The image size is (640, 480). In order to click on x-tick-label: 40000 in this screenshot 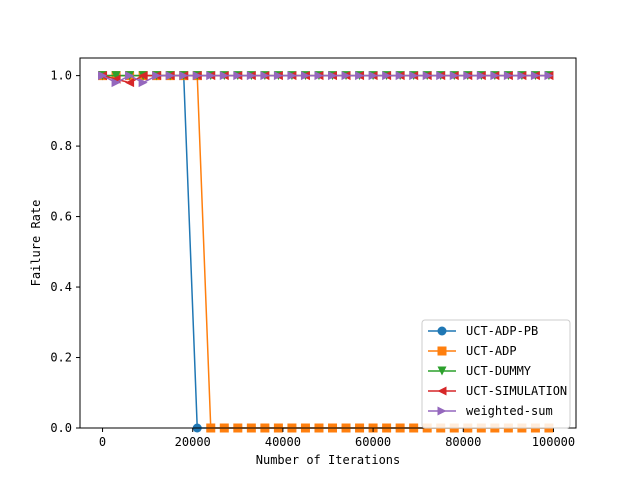, I will do `click(283, 442)`.